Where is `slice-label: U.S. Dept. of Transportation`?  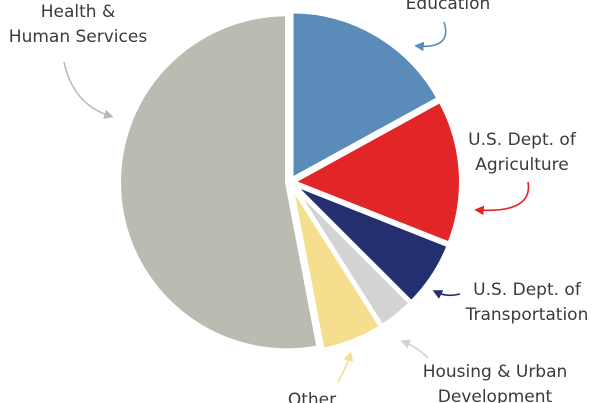
slice-label: U.S. Dept. of Transportation is located at coordinates (527, 302).